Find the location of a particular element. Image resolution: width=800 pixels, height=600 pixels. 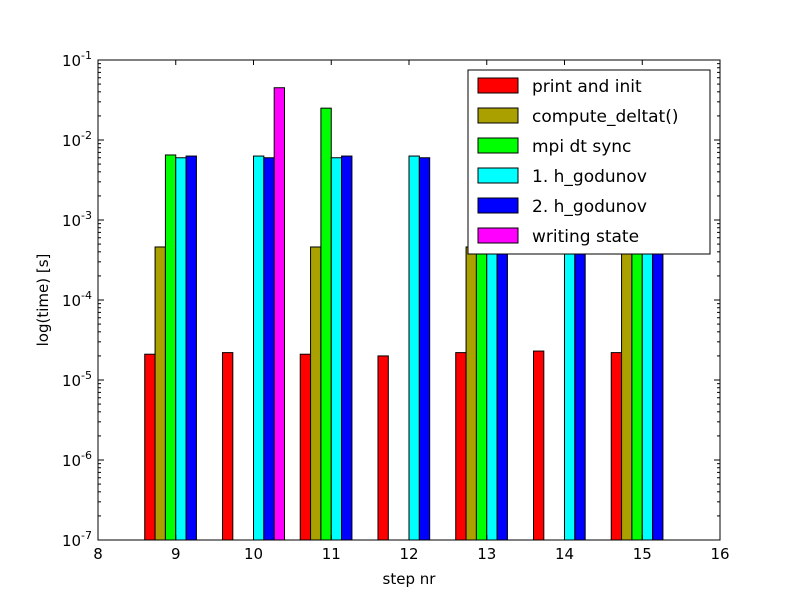

y-tick-label: 10⁻⁵ is located at coordinates (77, 379).